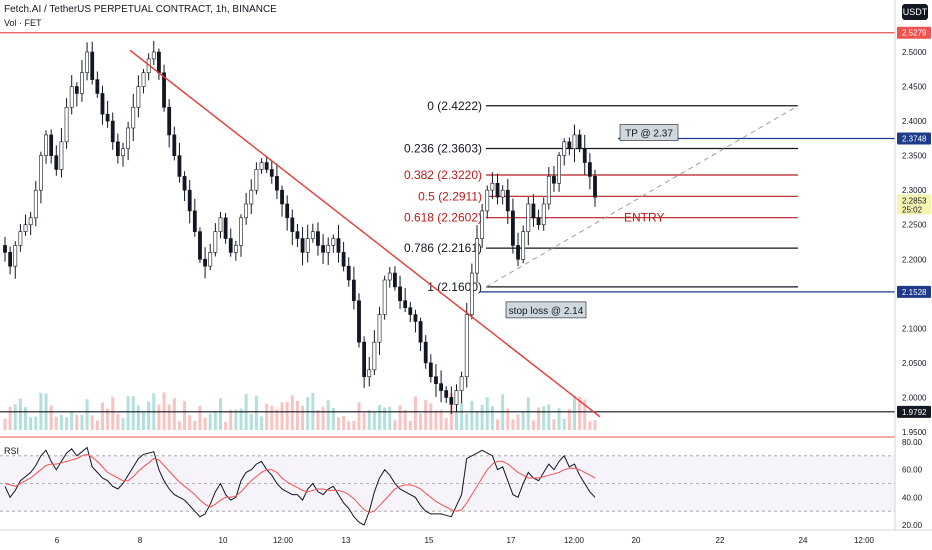 Image resolution: width=932 pixels, height=550 pixels. Describe the element at coordinates (914, 87) in the screenshot. I see `price-tick-label: 2.4500` at that location.